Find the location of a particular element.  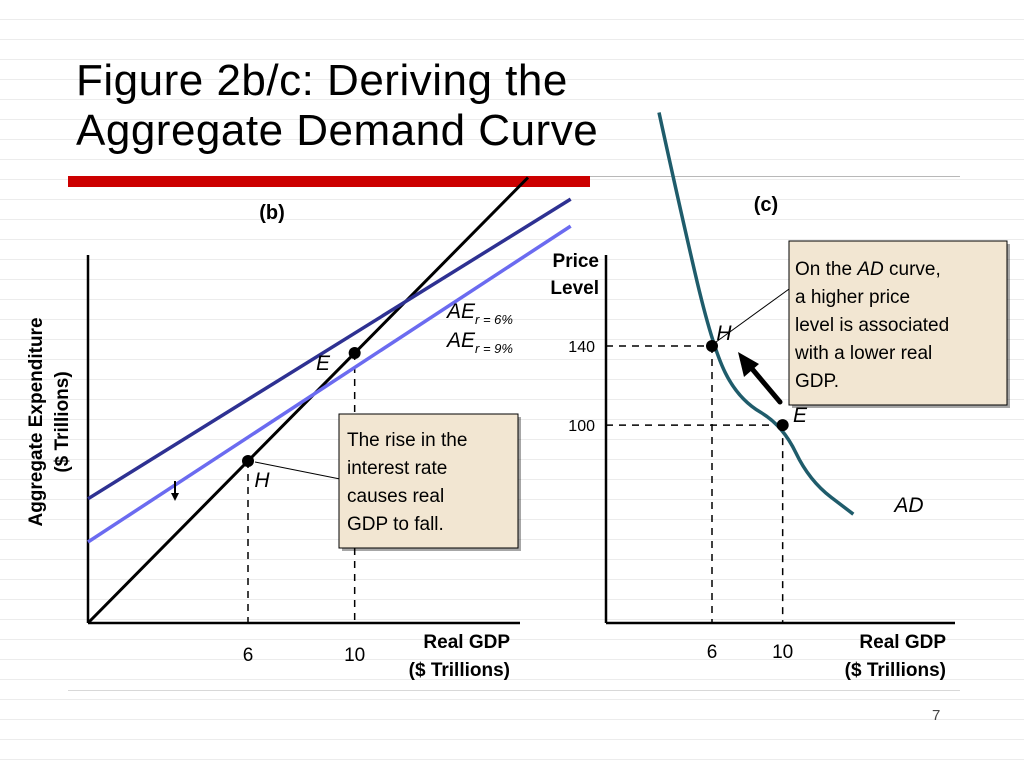

panel-c-callout-line-1-em: AD is located at coordinates (870, 269).